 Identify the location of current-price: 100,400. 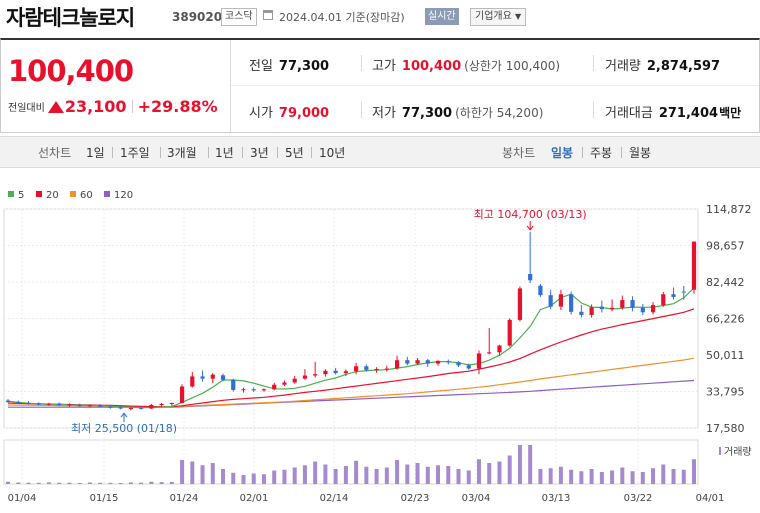
(71, 71).